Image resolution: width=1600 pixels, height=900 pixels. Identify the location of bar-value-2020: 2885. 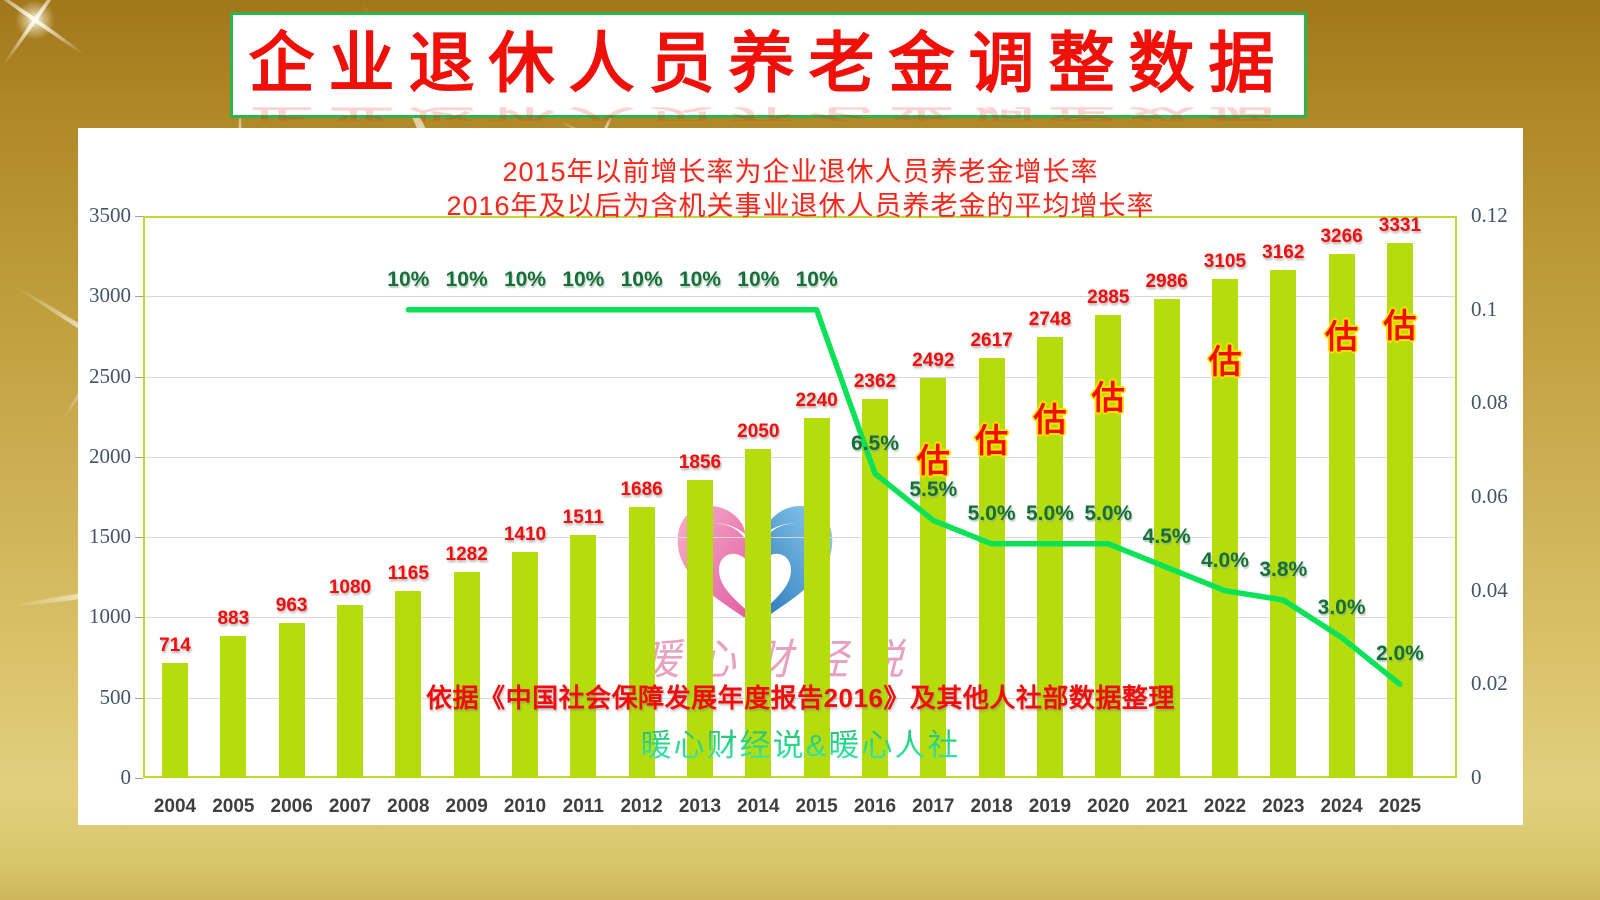
(1108, 297).